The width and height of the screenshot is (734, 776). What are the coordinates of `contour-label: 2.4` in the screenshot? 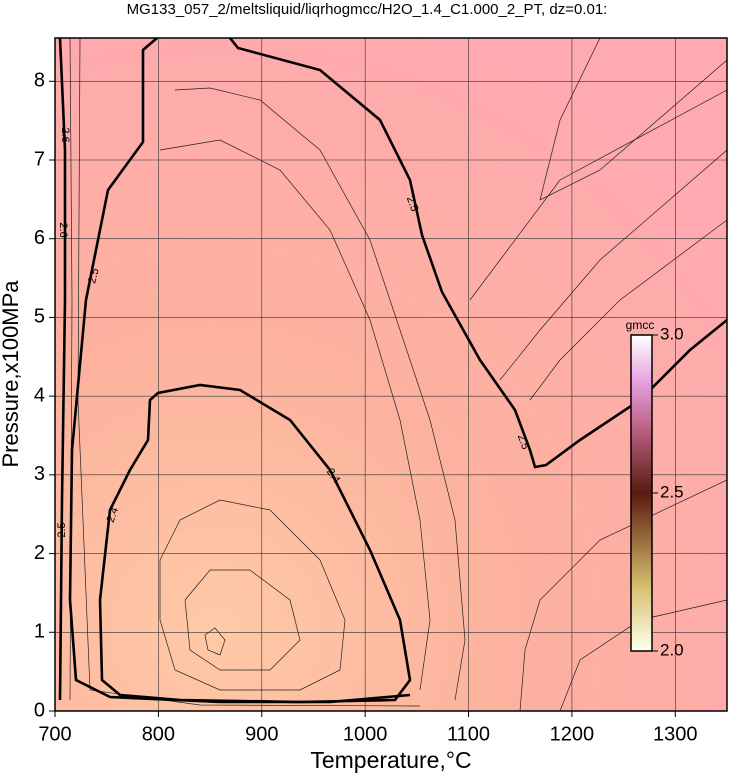 It's located at (113, 515).